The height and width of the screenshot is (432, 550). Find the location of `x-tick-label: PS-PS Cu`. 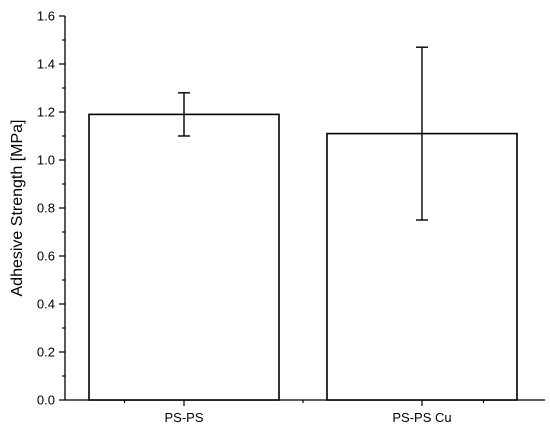

x-tick-label: PS-PS Cu is located at coordinates (421, 417).